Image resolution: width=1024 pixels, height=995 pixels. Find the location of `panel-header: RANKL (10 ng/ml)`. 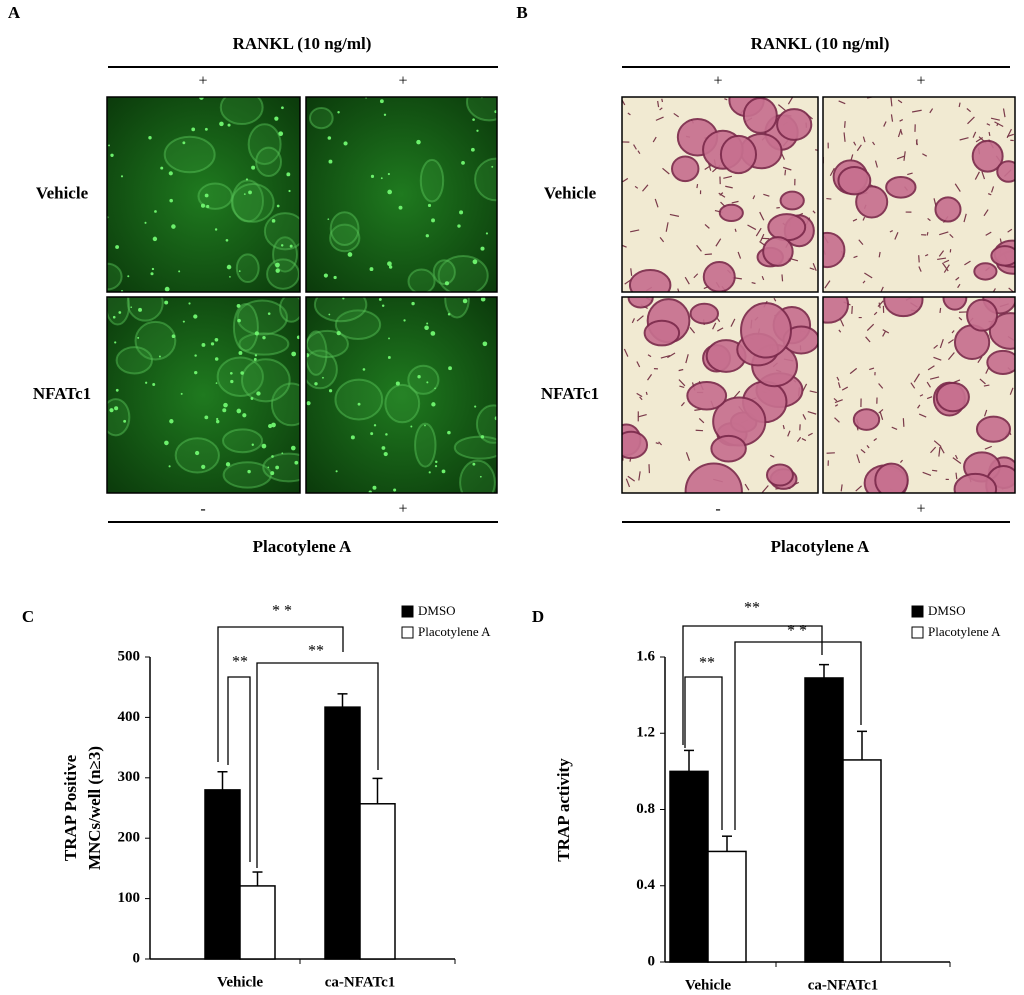

panel-header: RANKL (10 ng/ml) is located at coordinates (820, 43).